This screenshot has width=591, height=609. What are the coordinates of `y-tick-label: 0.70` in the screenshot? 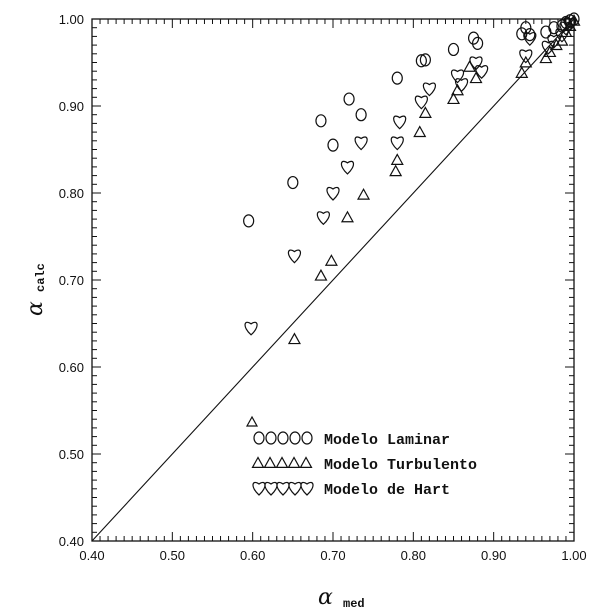 It's located at (71, 280).